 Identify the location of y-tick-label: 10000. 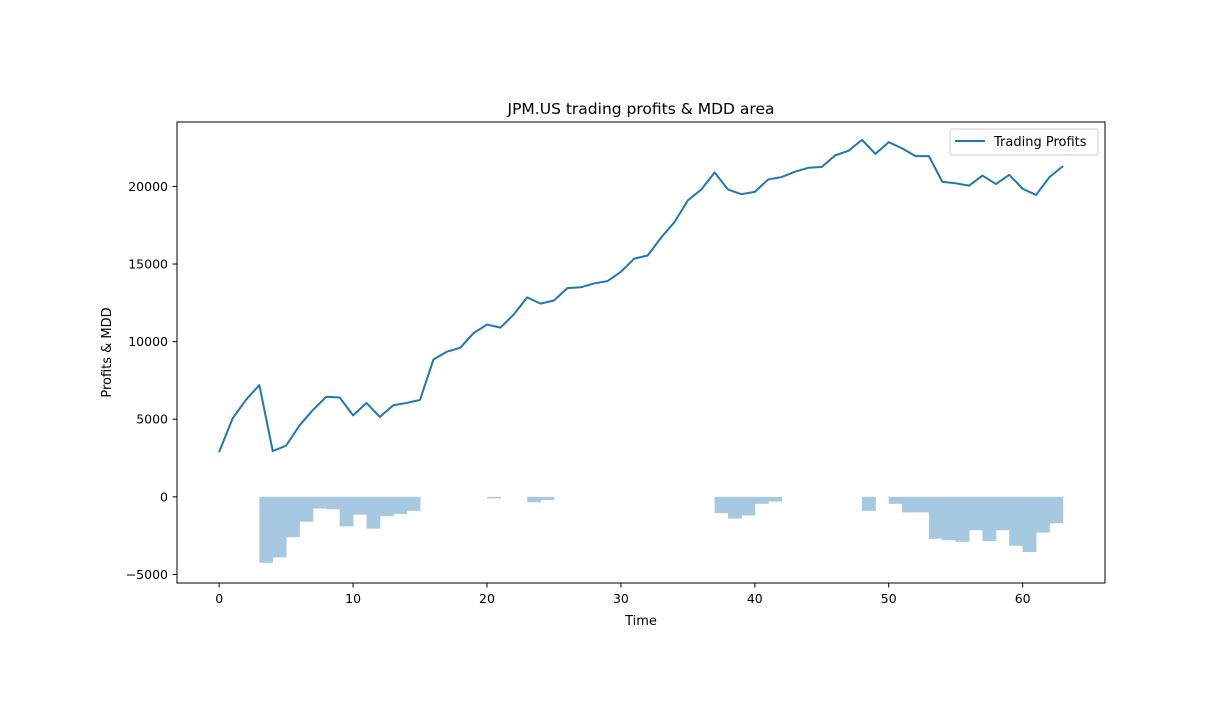
(148, 341).